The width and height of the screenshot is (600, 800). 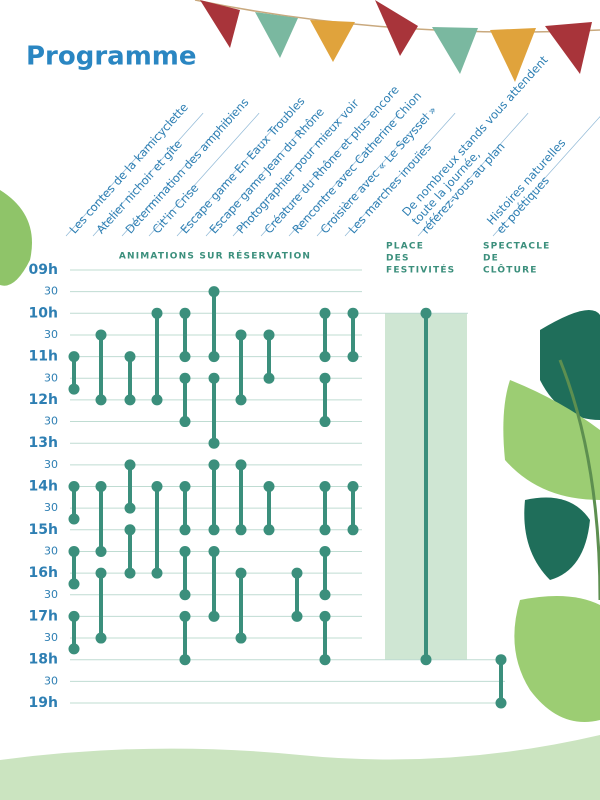 What do you see at coordinates (43, 530) in the screenshot?
I see `y-tick-label: 15h` at bounding box center [43, 530].